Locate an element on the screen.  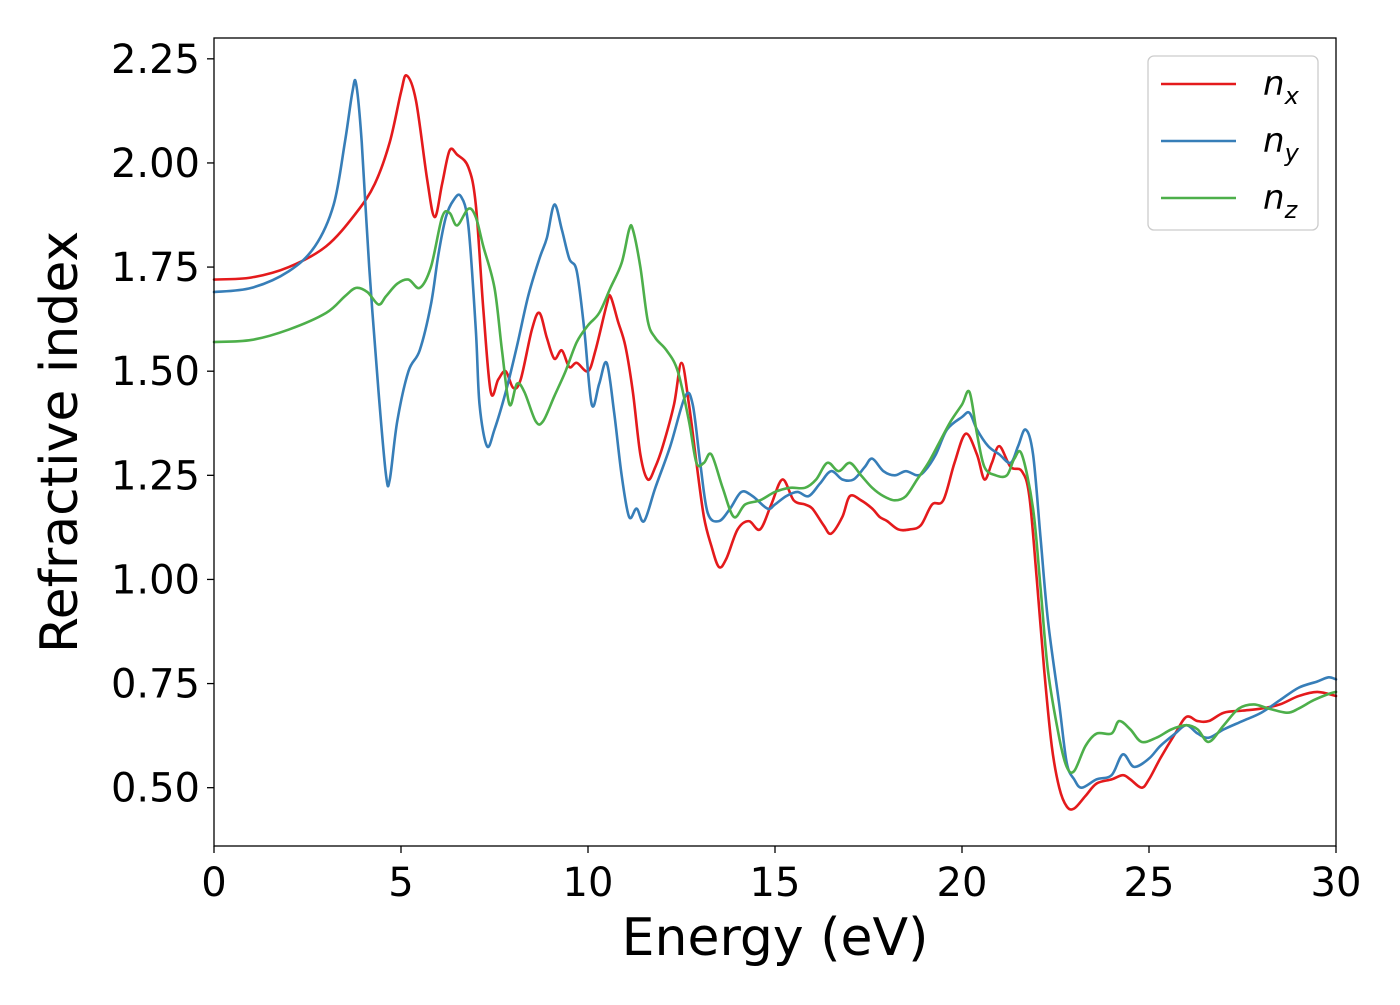
y-tick-label: 2.25 is located at coordinates (155, 60).